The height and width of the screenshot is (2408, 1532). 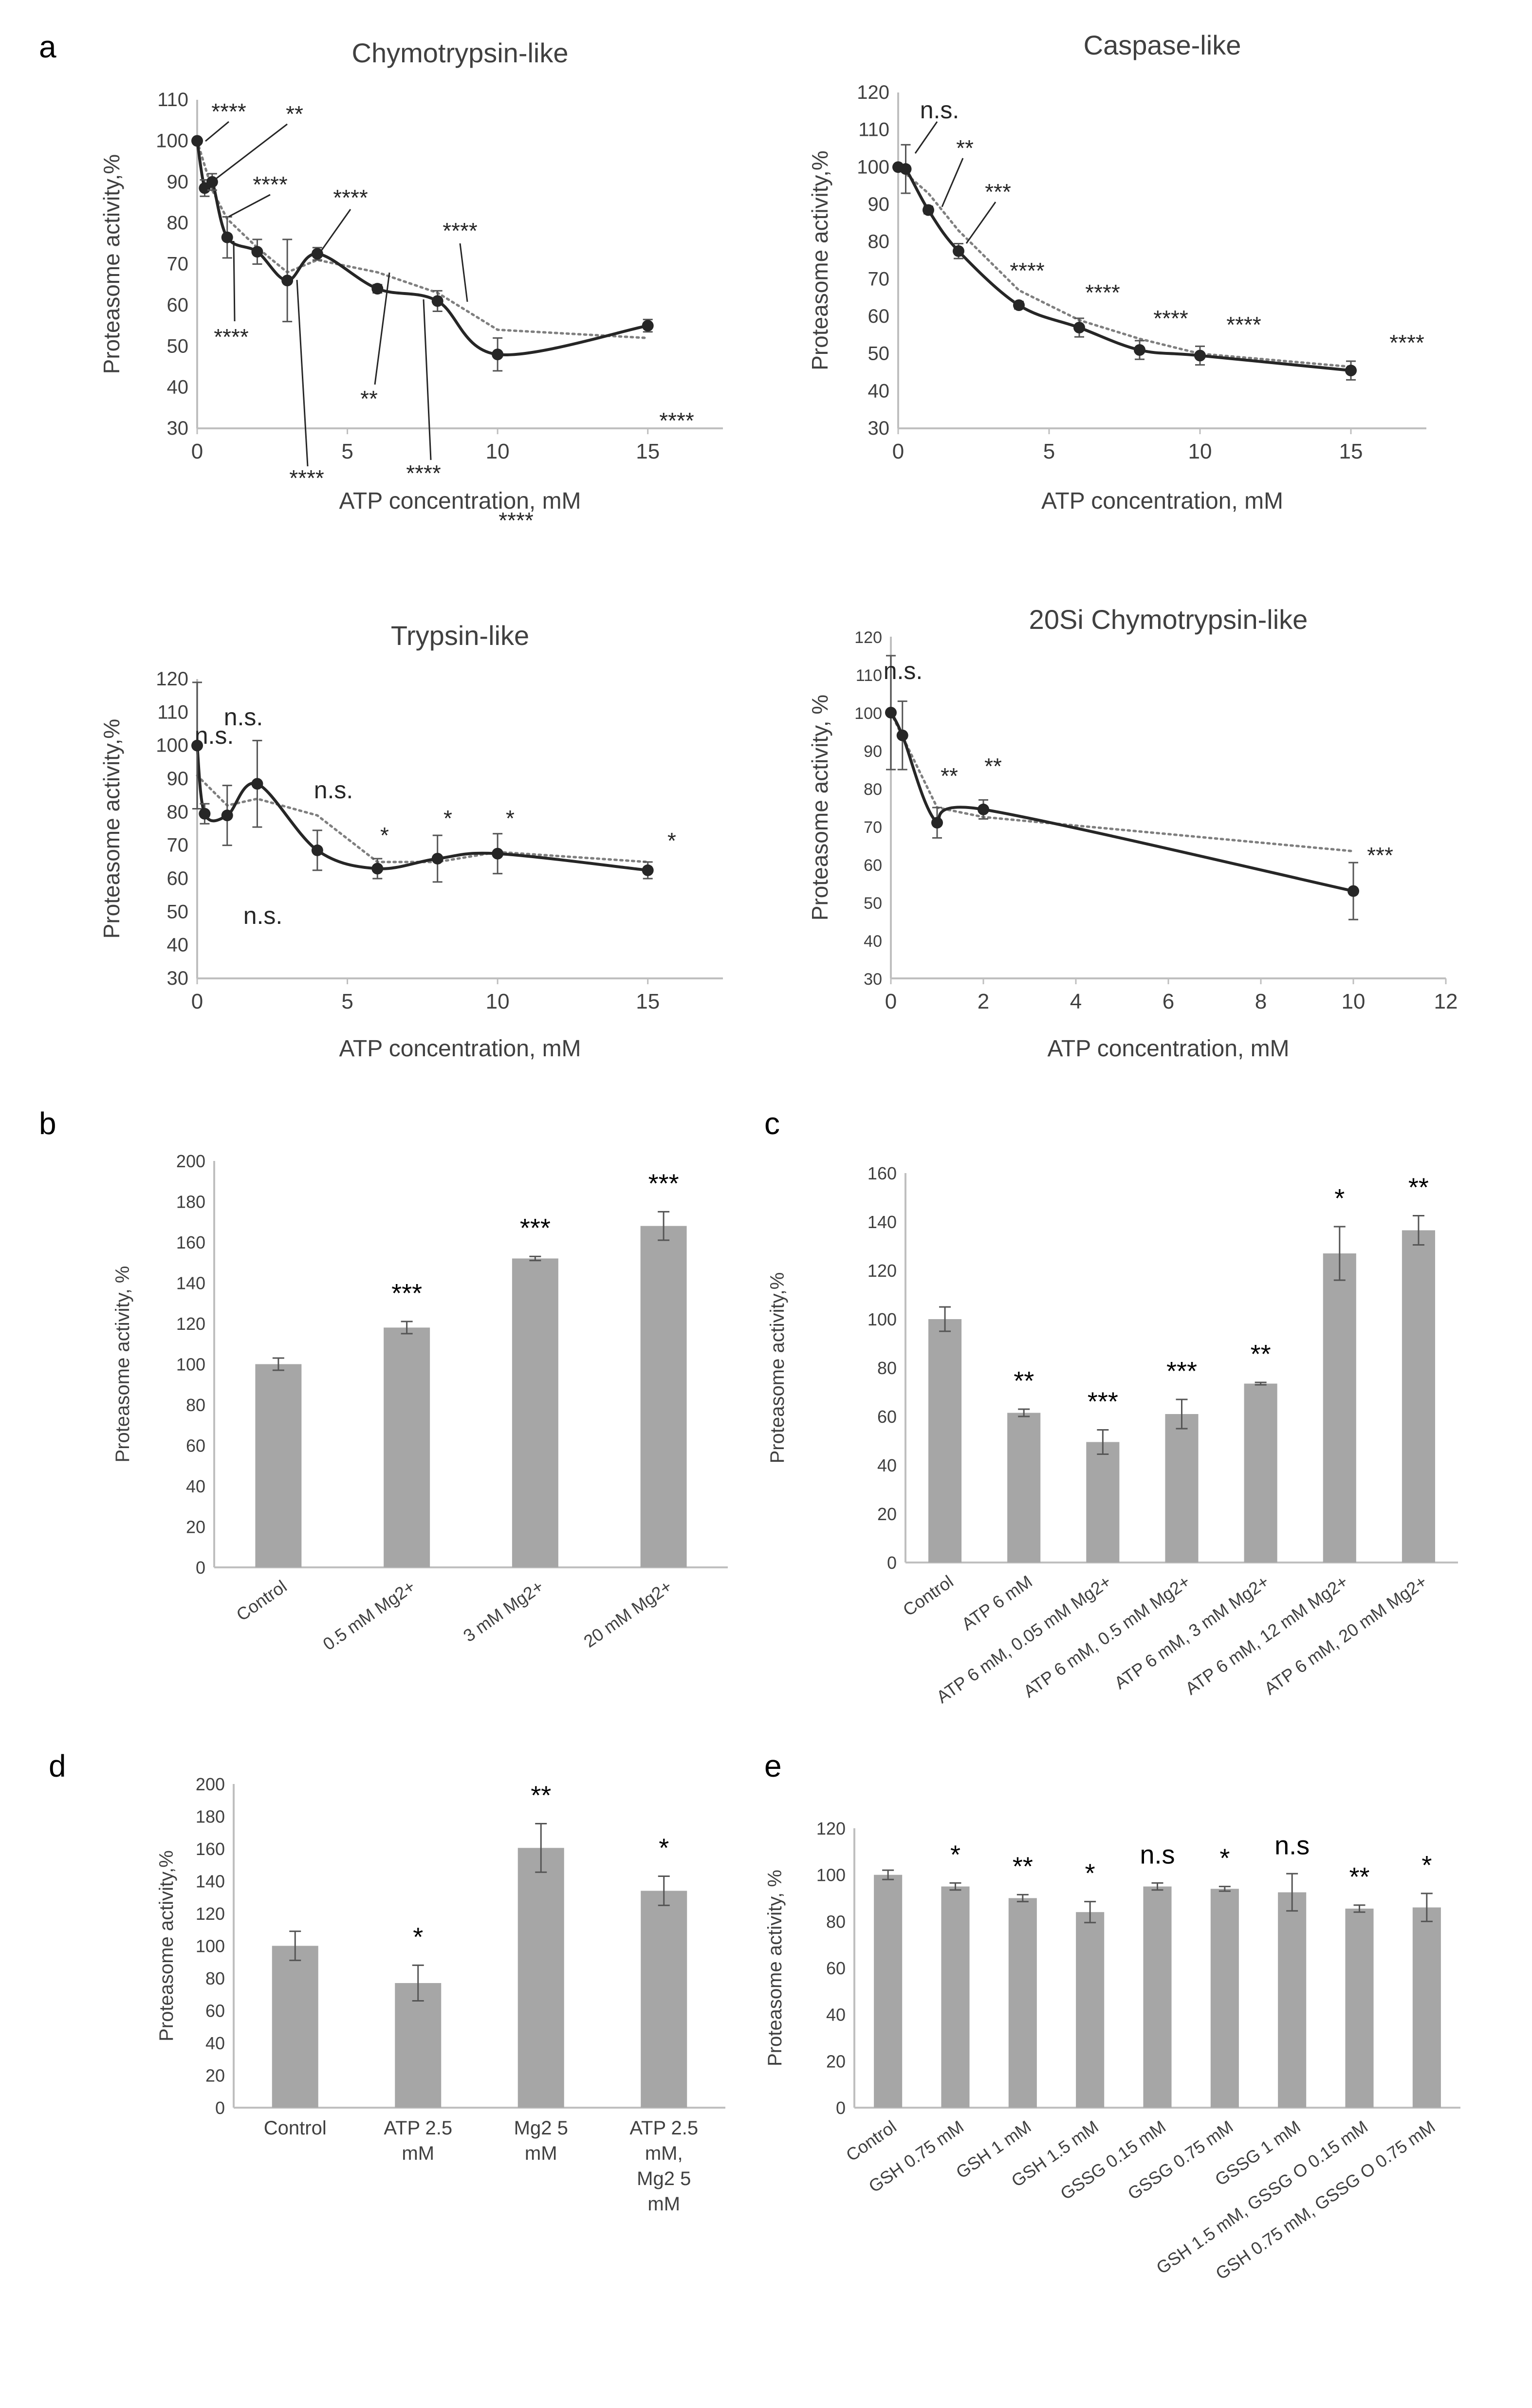 I want to click on x-tick-label: 6, so click(x=1168, y=1001).